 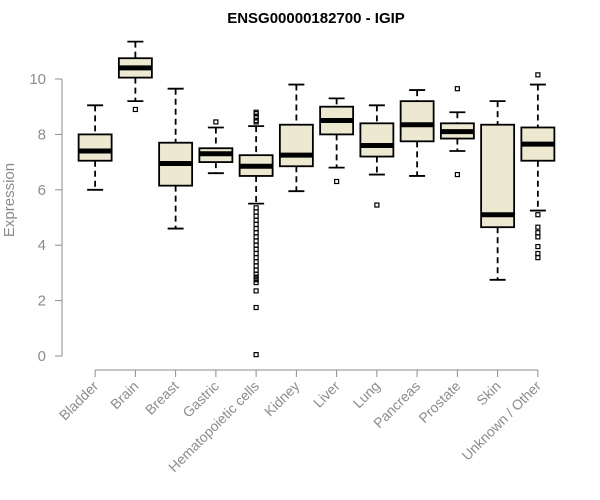 I want to click on y-tick-label: 4, so click(x=42, y=245).